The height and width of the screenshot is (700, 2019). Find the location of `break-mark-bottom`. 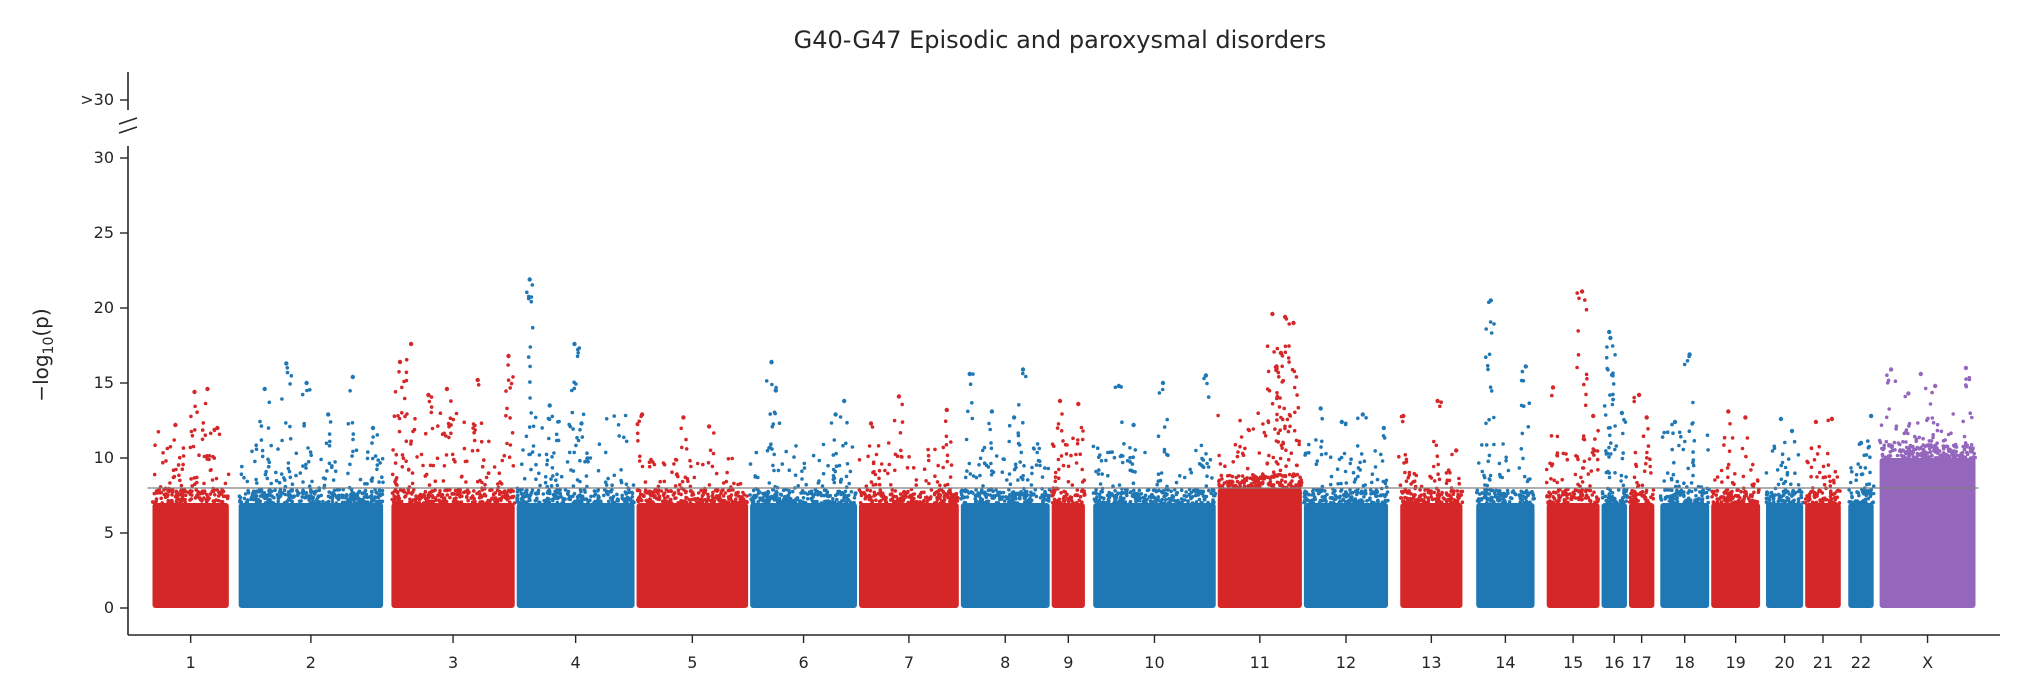

break-mark-bottom is located at coordinates (128, 130).